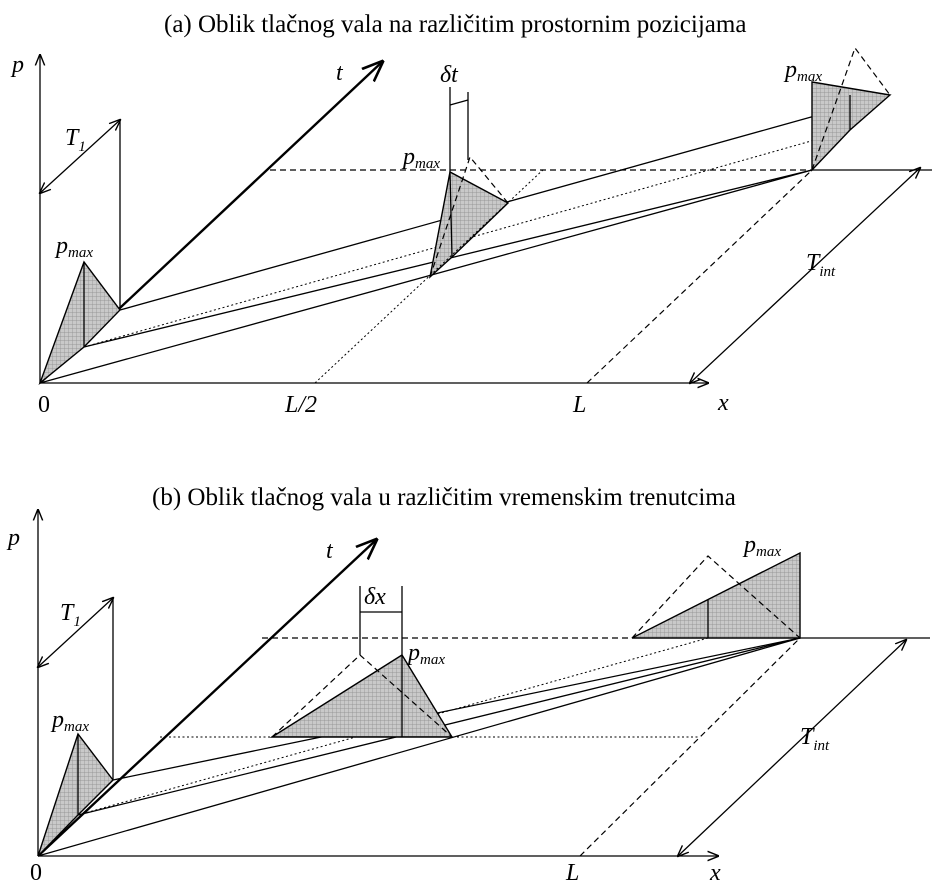 The image size is (933, 883). What do you see at coordinates (449, 75) in the screenshot?
I see `delta-t-label: δt` at bounding box center [449, 75].